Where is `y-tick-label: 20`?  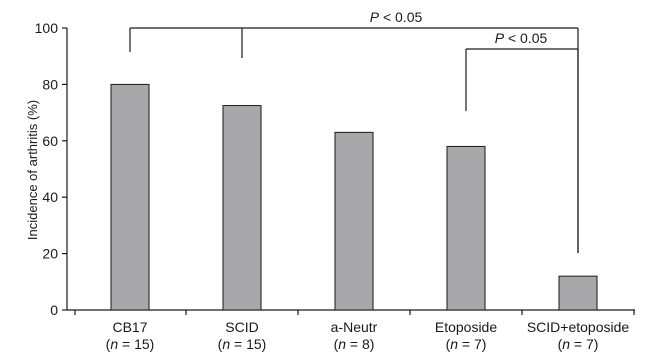 y-tick-label: 20 is located at coordinates (50, 254).